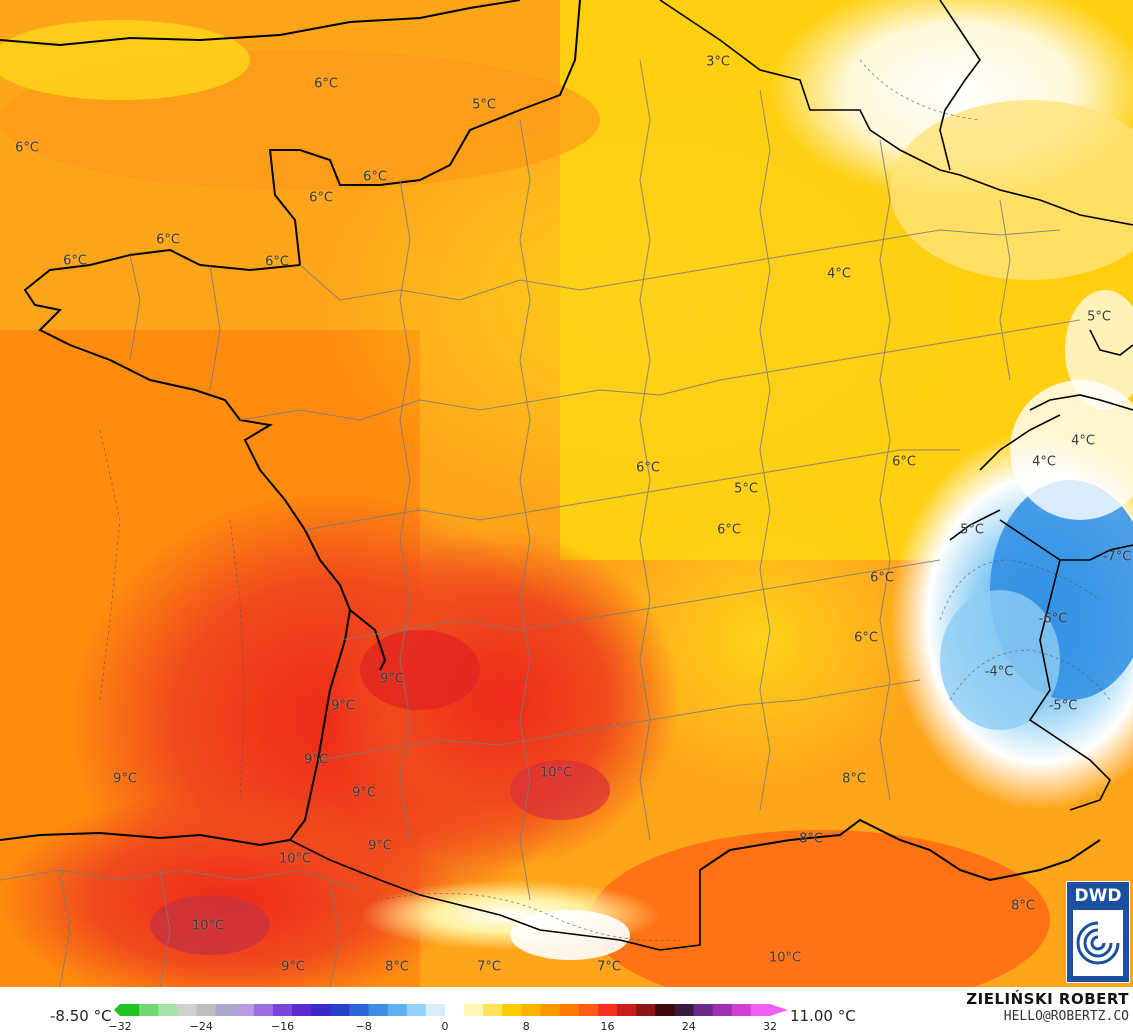  What do you see at coordinates (1098, 896) in the screenshot?
I see `dwd-logo-text: DWD` at bounding box center [1098, 896].